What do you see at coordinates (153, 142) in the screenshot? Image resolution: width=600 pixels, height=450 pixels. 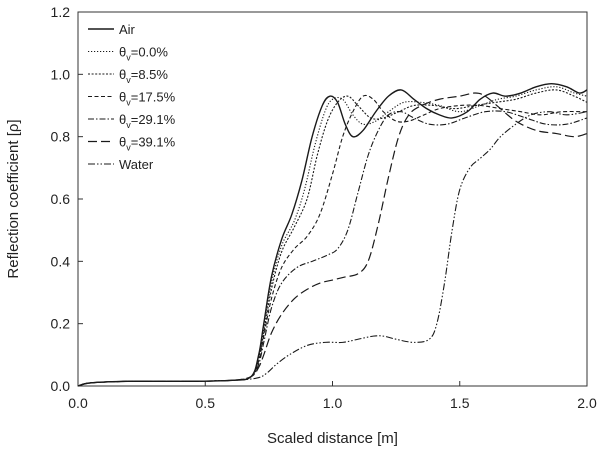 I see `legend-label-rest: =39.1%` at bounding box center [153, 142].